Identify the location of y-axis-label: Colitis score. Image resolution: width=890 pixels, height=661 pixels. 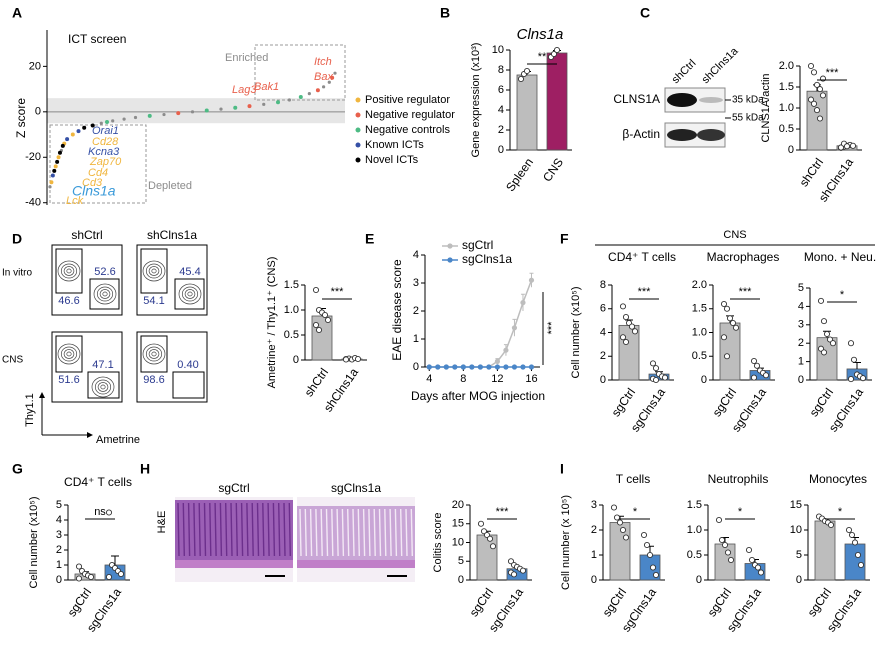
(438, 543).